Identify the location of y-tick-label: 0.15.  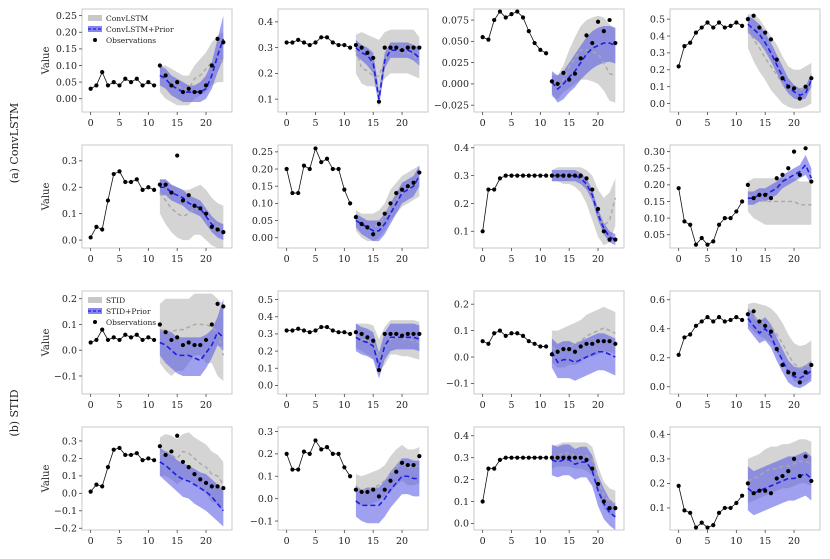
(262, 187).